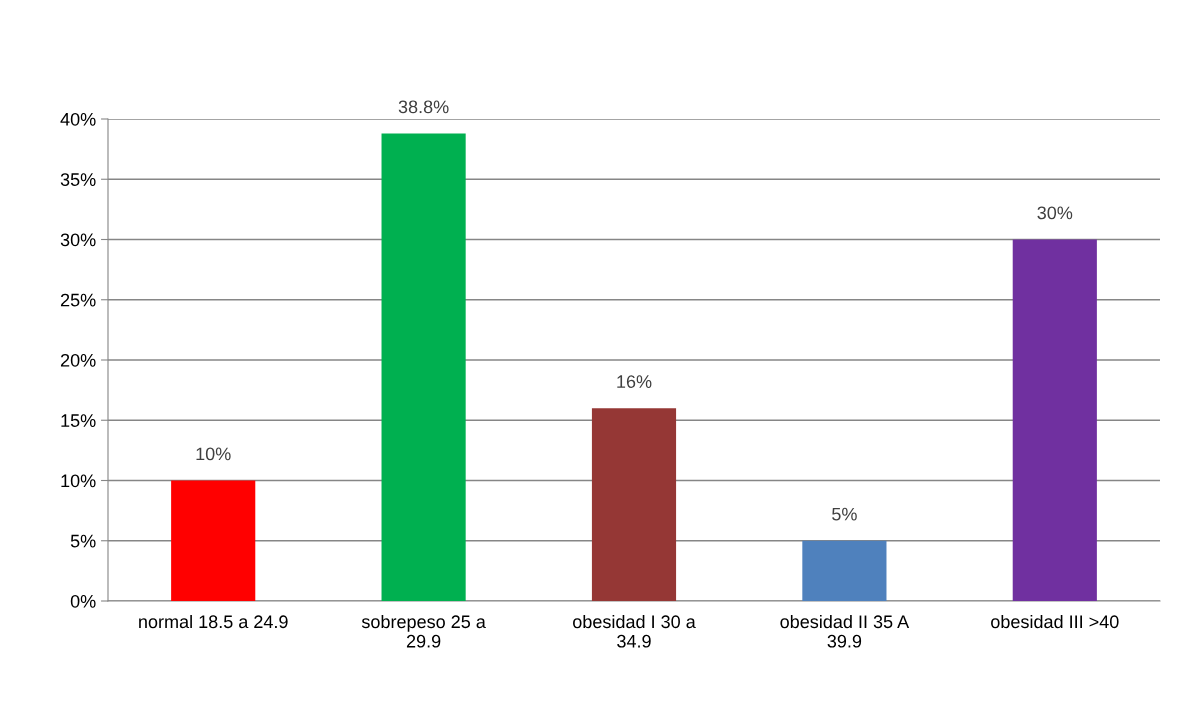 Image resolution: width=1178 pixels, height=711 pixels. What do you see at coordinates (845, 631) in the screenshot?
I see `x-tick-label: obesidad II 35 A 39.9` at bounding box center [845, 631].